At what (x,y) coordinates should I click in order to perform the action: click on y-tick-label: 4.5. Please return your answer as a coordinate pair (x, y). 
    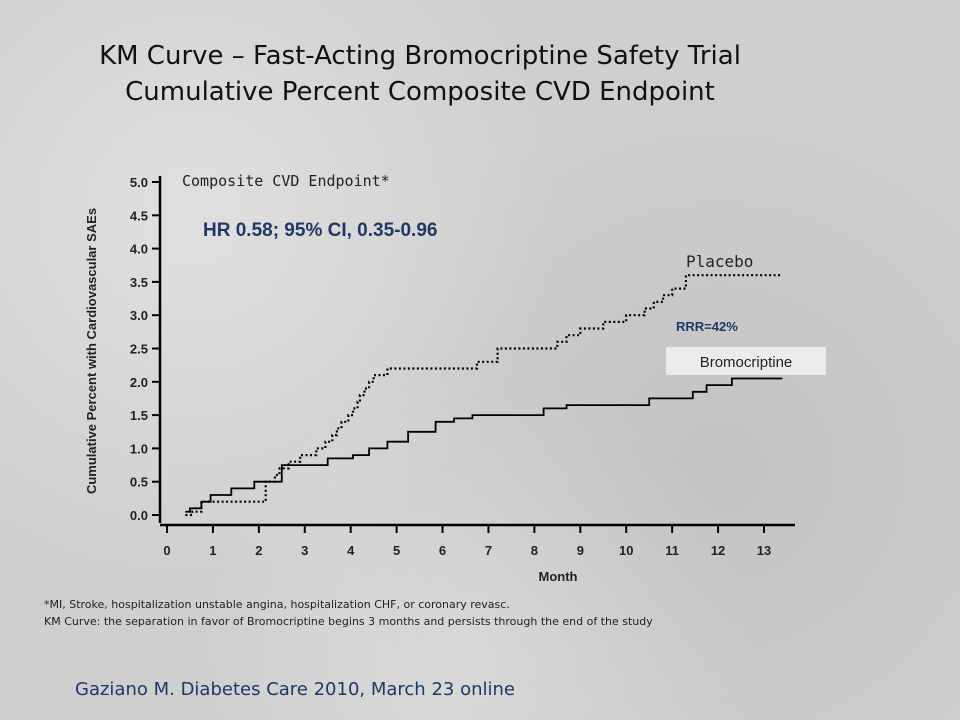
    Looking at the image, I should click on (139, 215).